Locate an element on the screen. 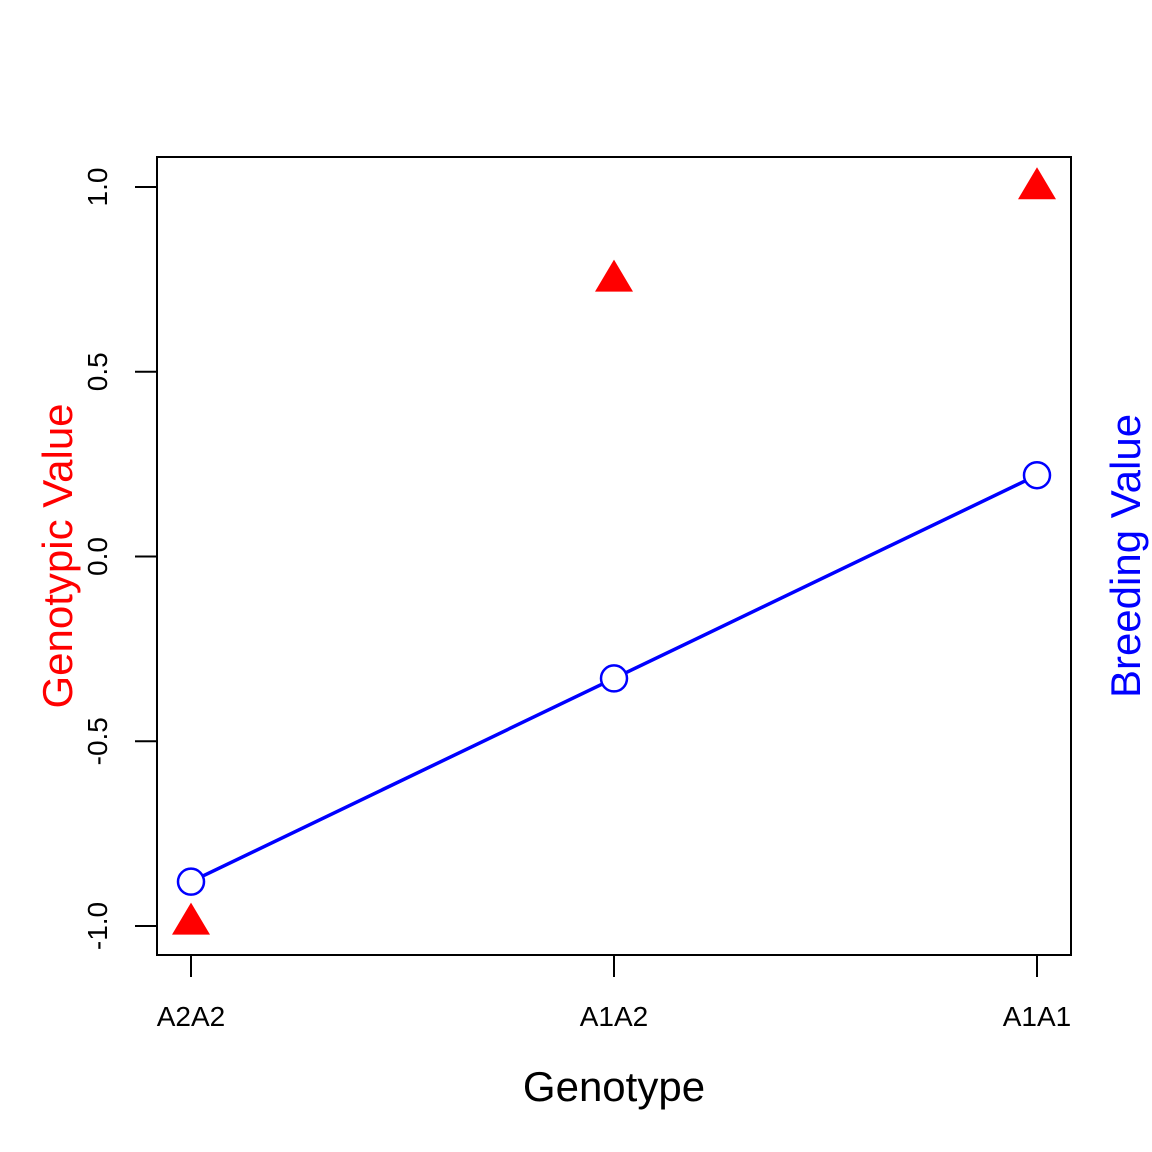  y-tick-label: -1.0 is located at coordinates (97, 926).